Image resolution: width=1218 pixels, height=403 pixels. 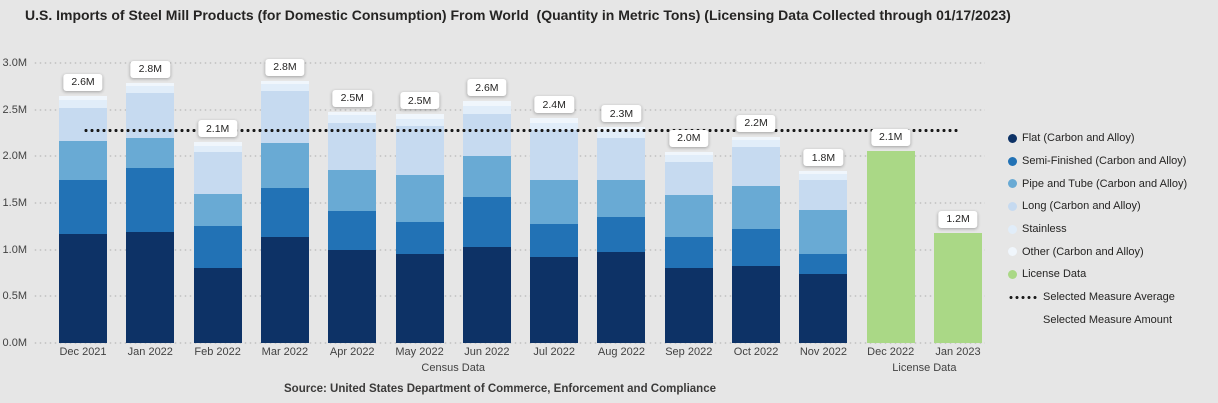 I want to click on legend-item-other-carbon-and-alloy: Other (Carbon and Alloy), so click(x=1097, y=251).